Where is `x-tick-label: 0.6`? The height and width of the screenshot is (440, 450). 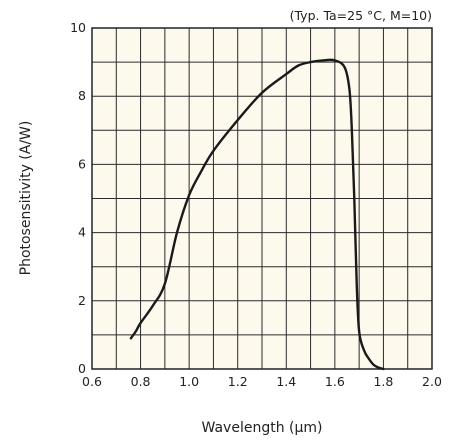
x-tick-label: 0.6 is located at coordinates (92, 381).